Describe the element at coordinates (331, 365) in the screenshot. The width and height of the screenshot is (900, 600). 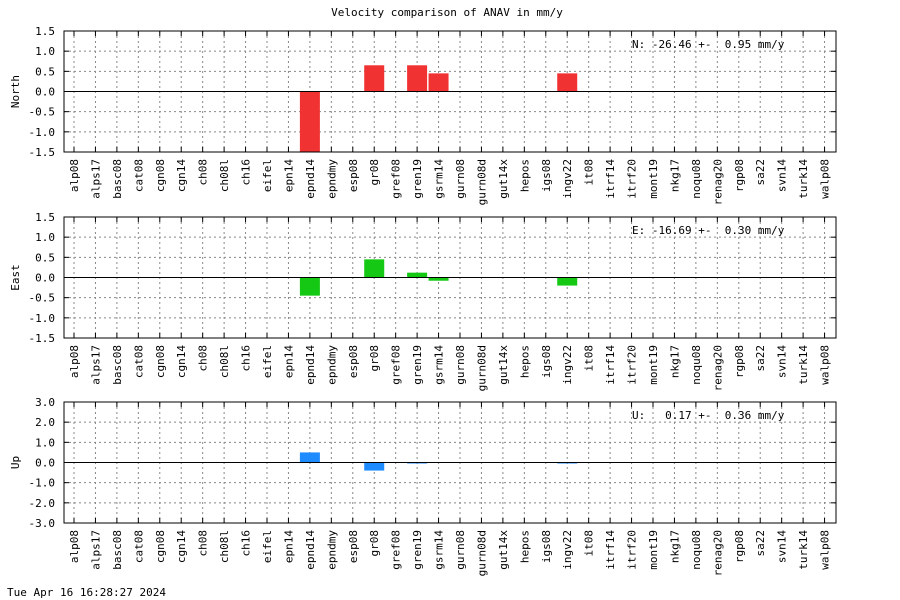
I see `x-tick-label: epndmy` at that location.